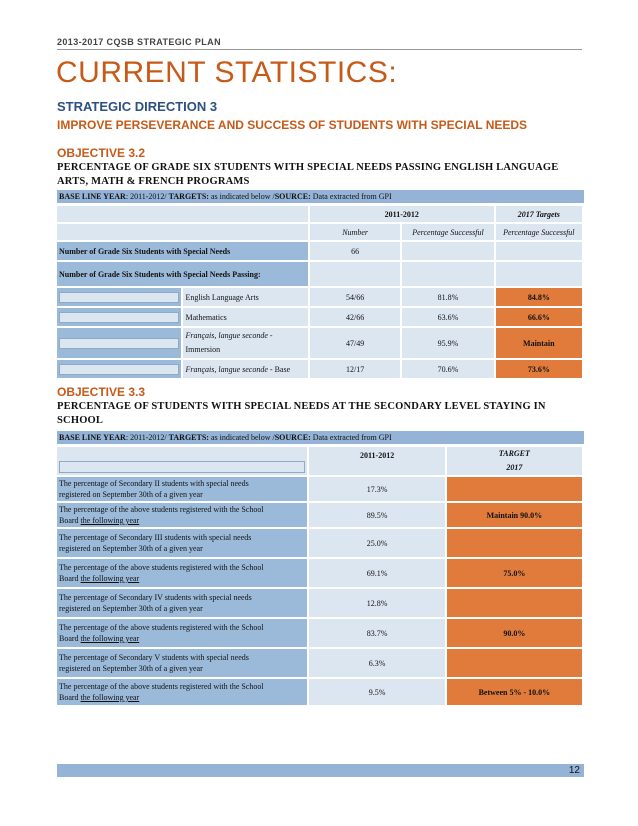  Describe the element at coordinates (377, 663) in the screenshot. I see `row-value: 6.3%` at that location.